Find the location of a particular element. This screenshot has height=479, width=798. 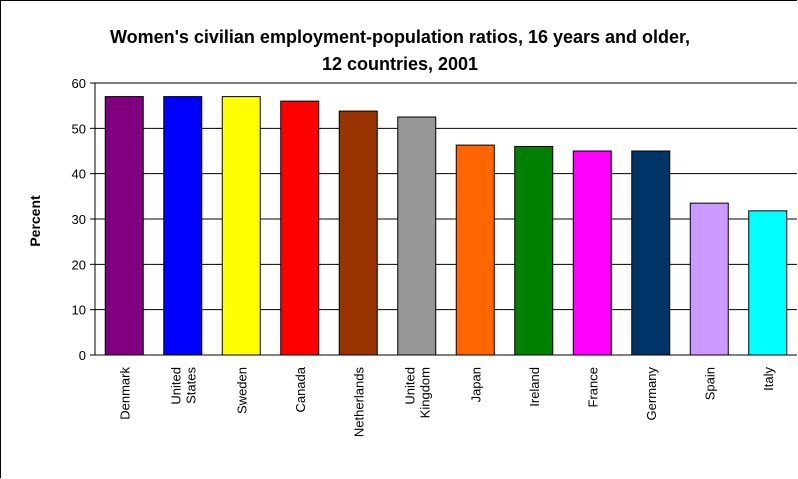

x-tick-label: Sweden is located at coordinates (241, 390).